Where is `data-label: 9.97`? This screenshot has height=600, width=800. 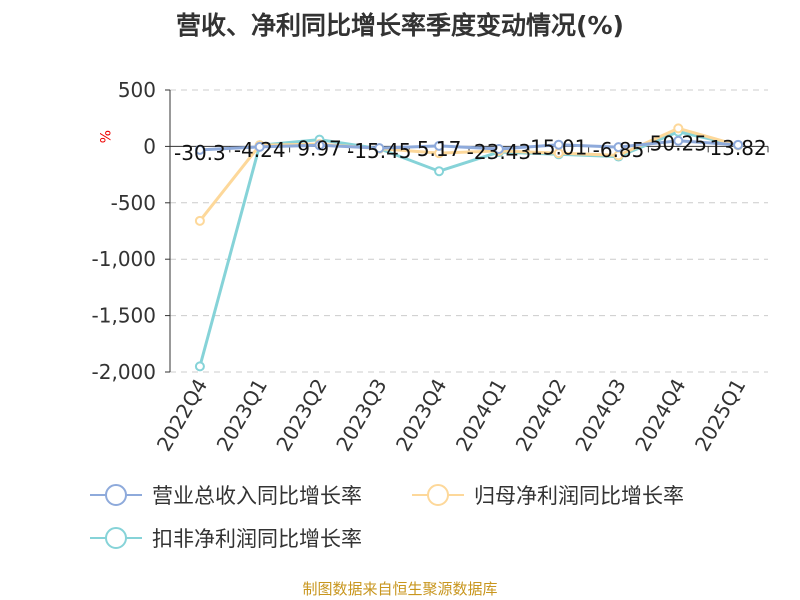
data-label: 9.97 is located at coordinates (319, 148).